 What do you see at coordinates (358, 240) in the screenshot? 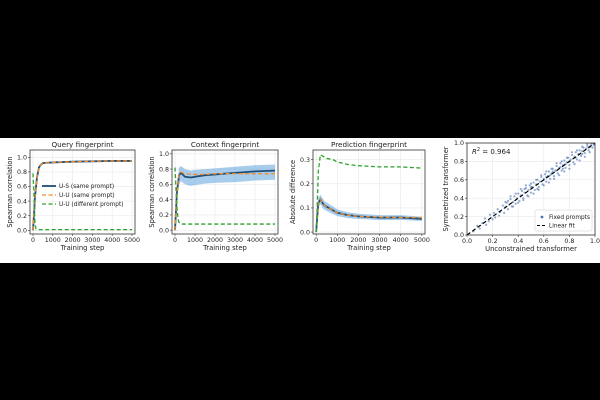
I see `x-tick-label: 2000` at bounding box center [358, 240].